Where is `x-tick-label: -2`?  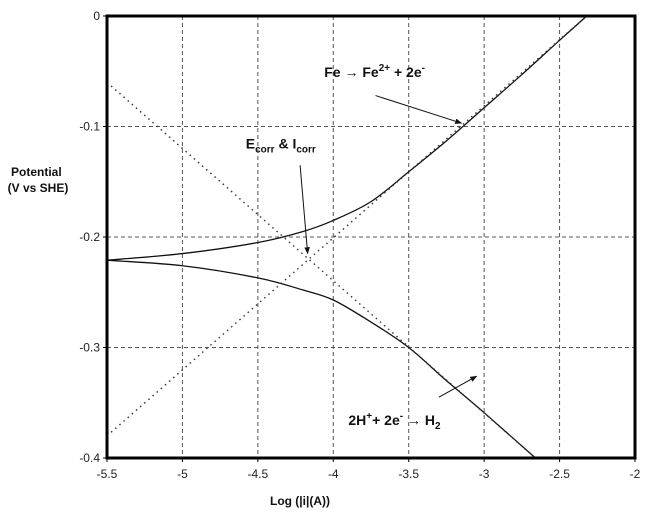 x-tick-label: -2 is located at coordinates (635, 474).